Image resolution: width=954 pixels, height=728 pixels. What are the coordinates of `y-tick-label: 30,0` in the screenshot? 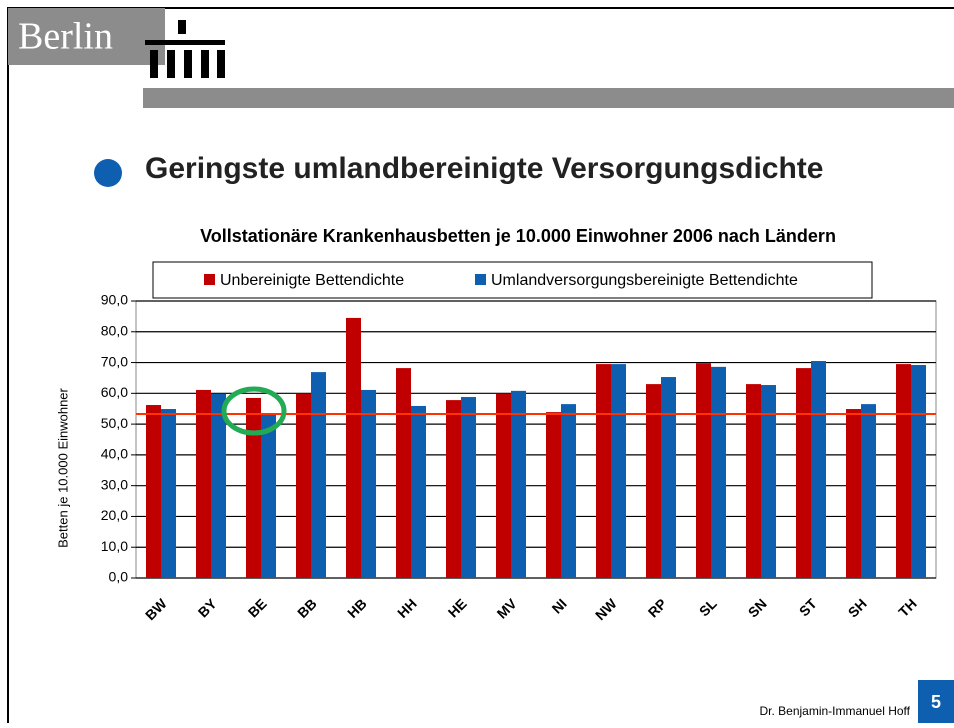 It's located at (114, 484).